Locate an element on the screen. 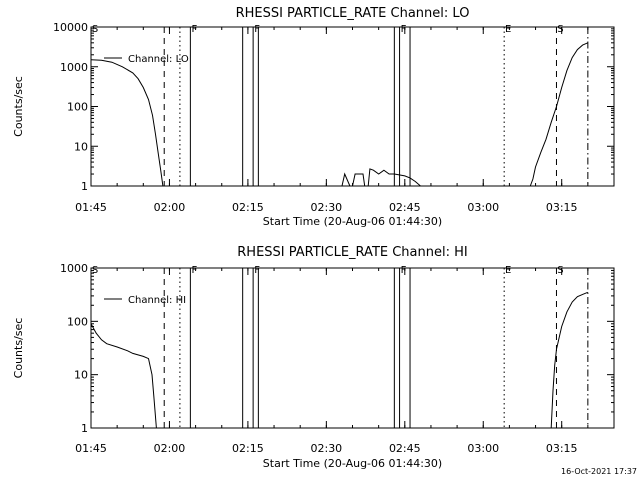 The image size is (640, 480). footer-timestamp: 16-Oct-2021 17:37 is located at coordinates (599, 471).